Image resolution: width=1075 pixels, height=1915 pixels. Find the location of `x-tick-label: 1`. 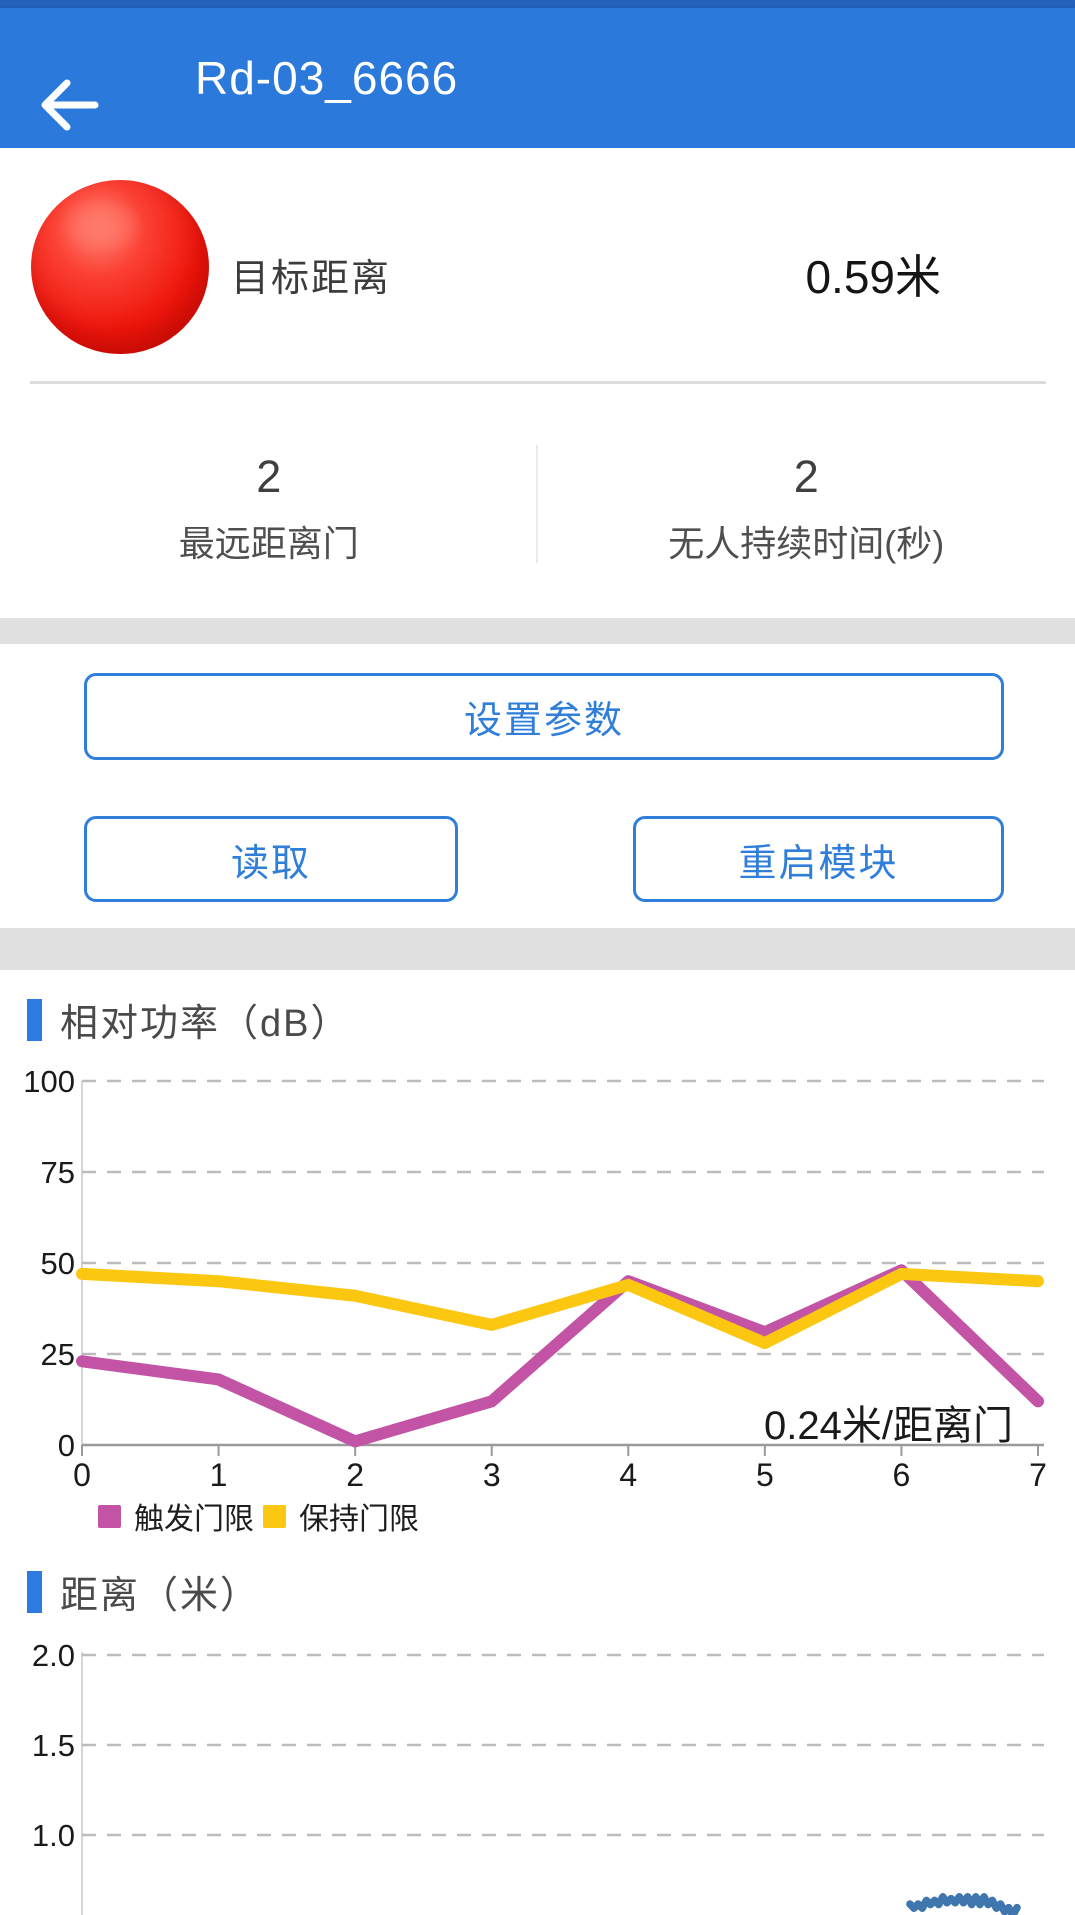

x-tick-label: 1 is located at coordinates (219, 1475).